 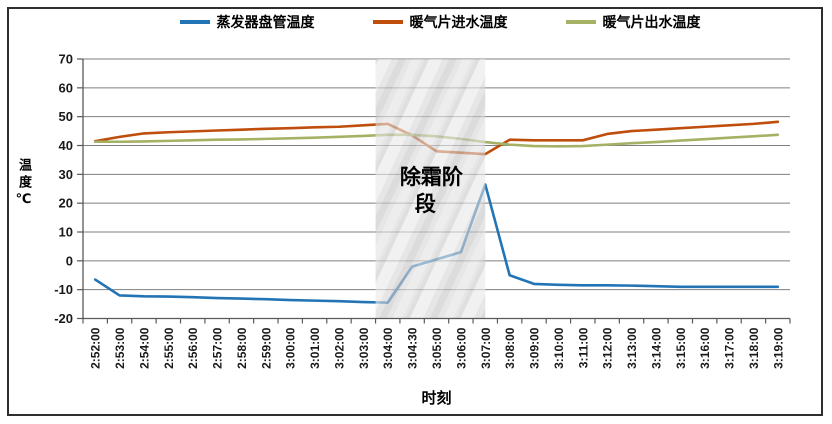 What do you see at coordinates (486, 348) in the screenshot?
I see `x-tick-label: 3:07:00` at bounding box center [486, 348].